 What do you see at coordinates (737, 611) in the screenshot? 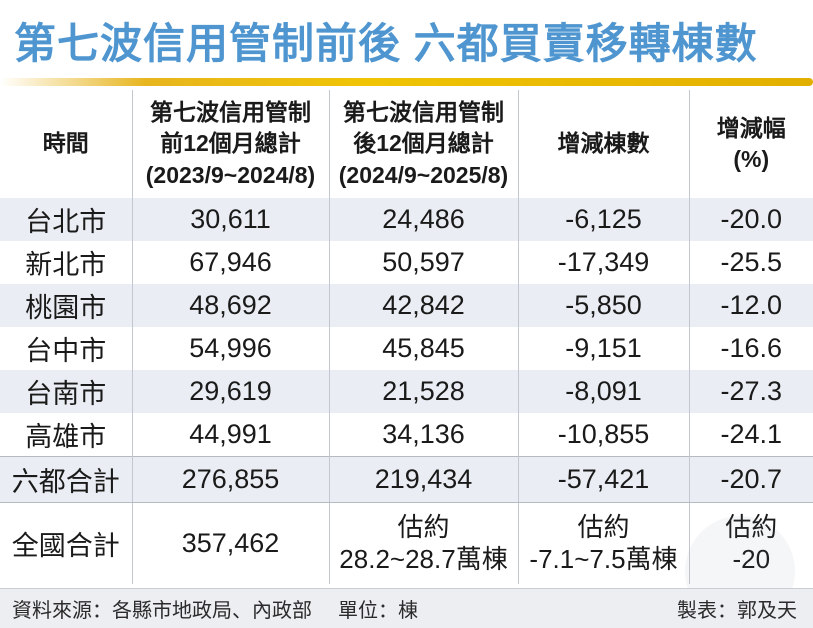
I see `credit-label: 製表：郭及天` at bounding box center [737, 611].